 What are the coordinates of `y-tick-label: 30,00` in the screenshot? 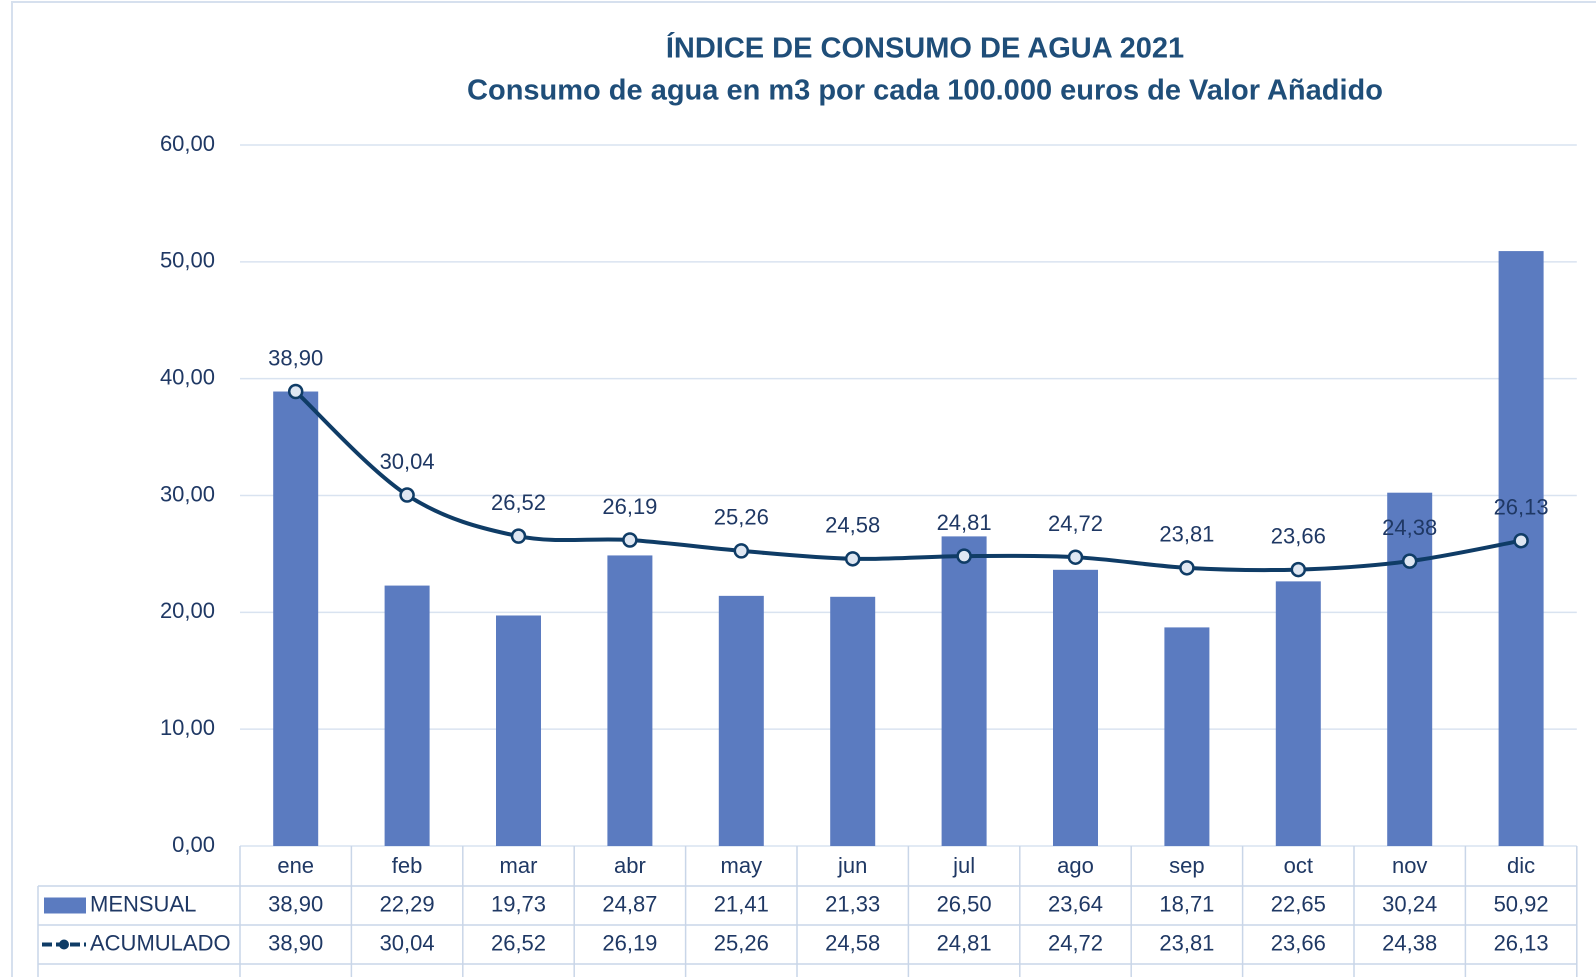 It's located at (187, 493).